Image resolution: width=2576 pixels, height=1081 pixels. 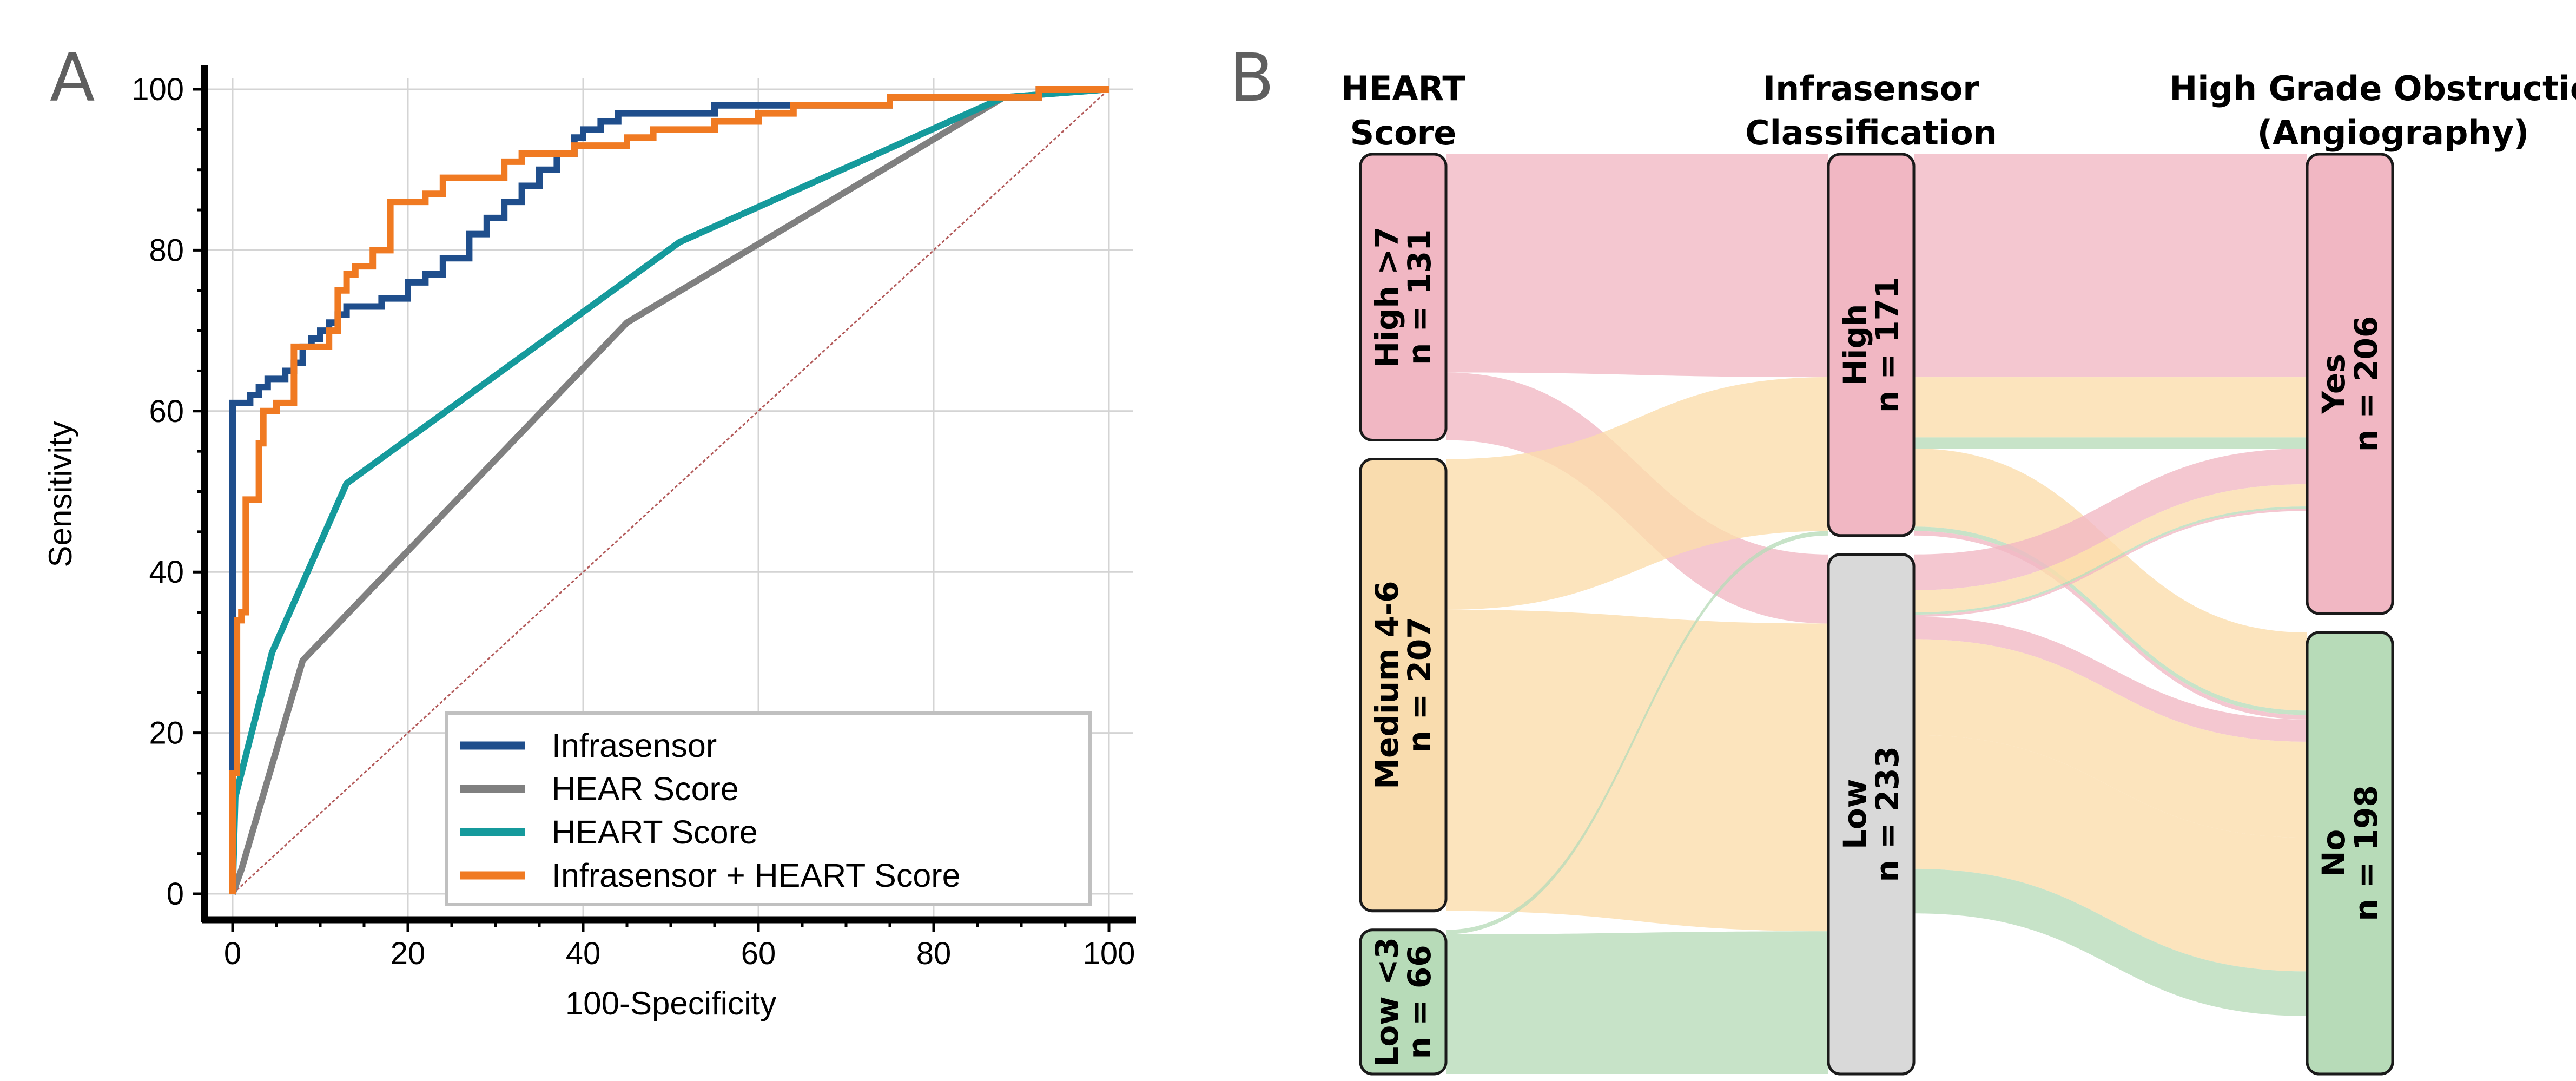 I want to click on node-no: Non = 198, so click(x=2350, y=853).